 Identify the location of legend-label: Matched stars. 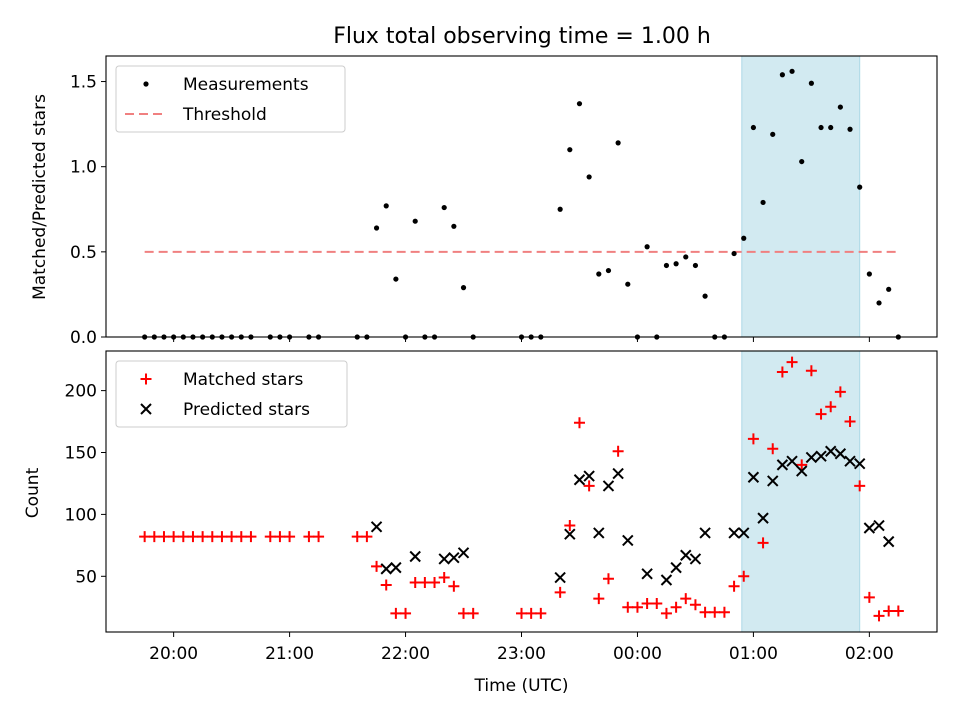
(243, 380).